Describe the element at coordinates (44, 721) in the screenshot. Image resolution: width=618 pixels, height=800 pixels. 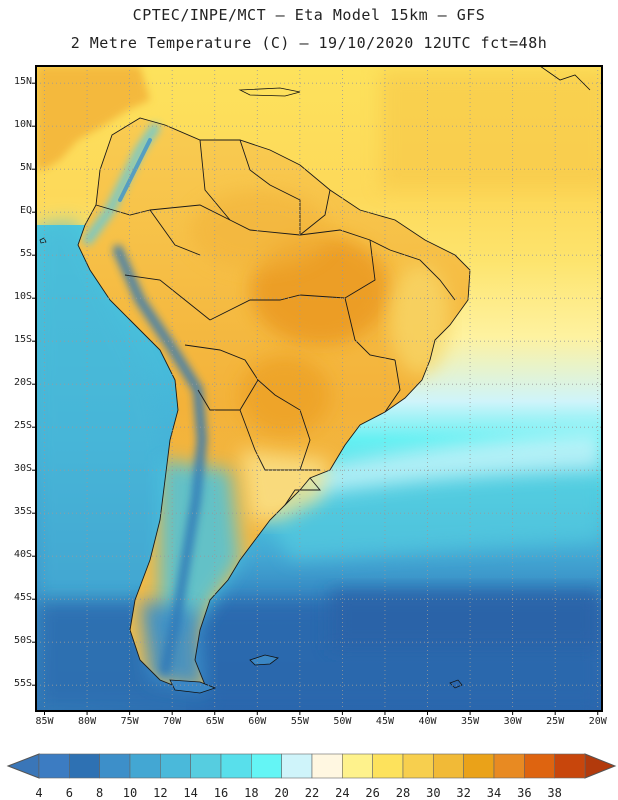
I see `lon-label: 85W` at that location.